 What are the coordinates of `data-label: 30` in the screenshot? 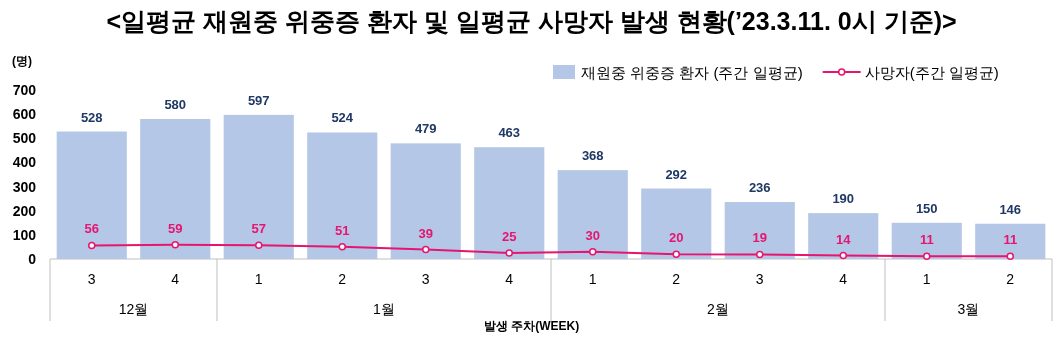 It's located at (592, 235).